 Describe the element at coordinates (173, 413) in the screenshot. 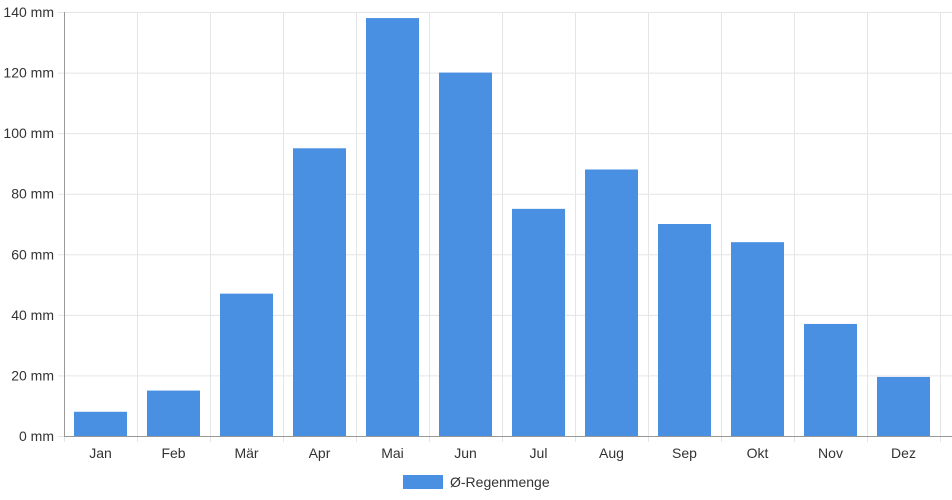

I see `bar-Feb` at that location.